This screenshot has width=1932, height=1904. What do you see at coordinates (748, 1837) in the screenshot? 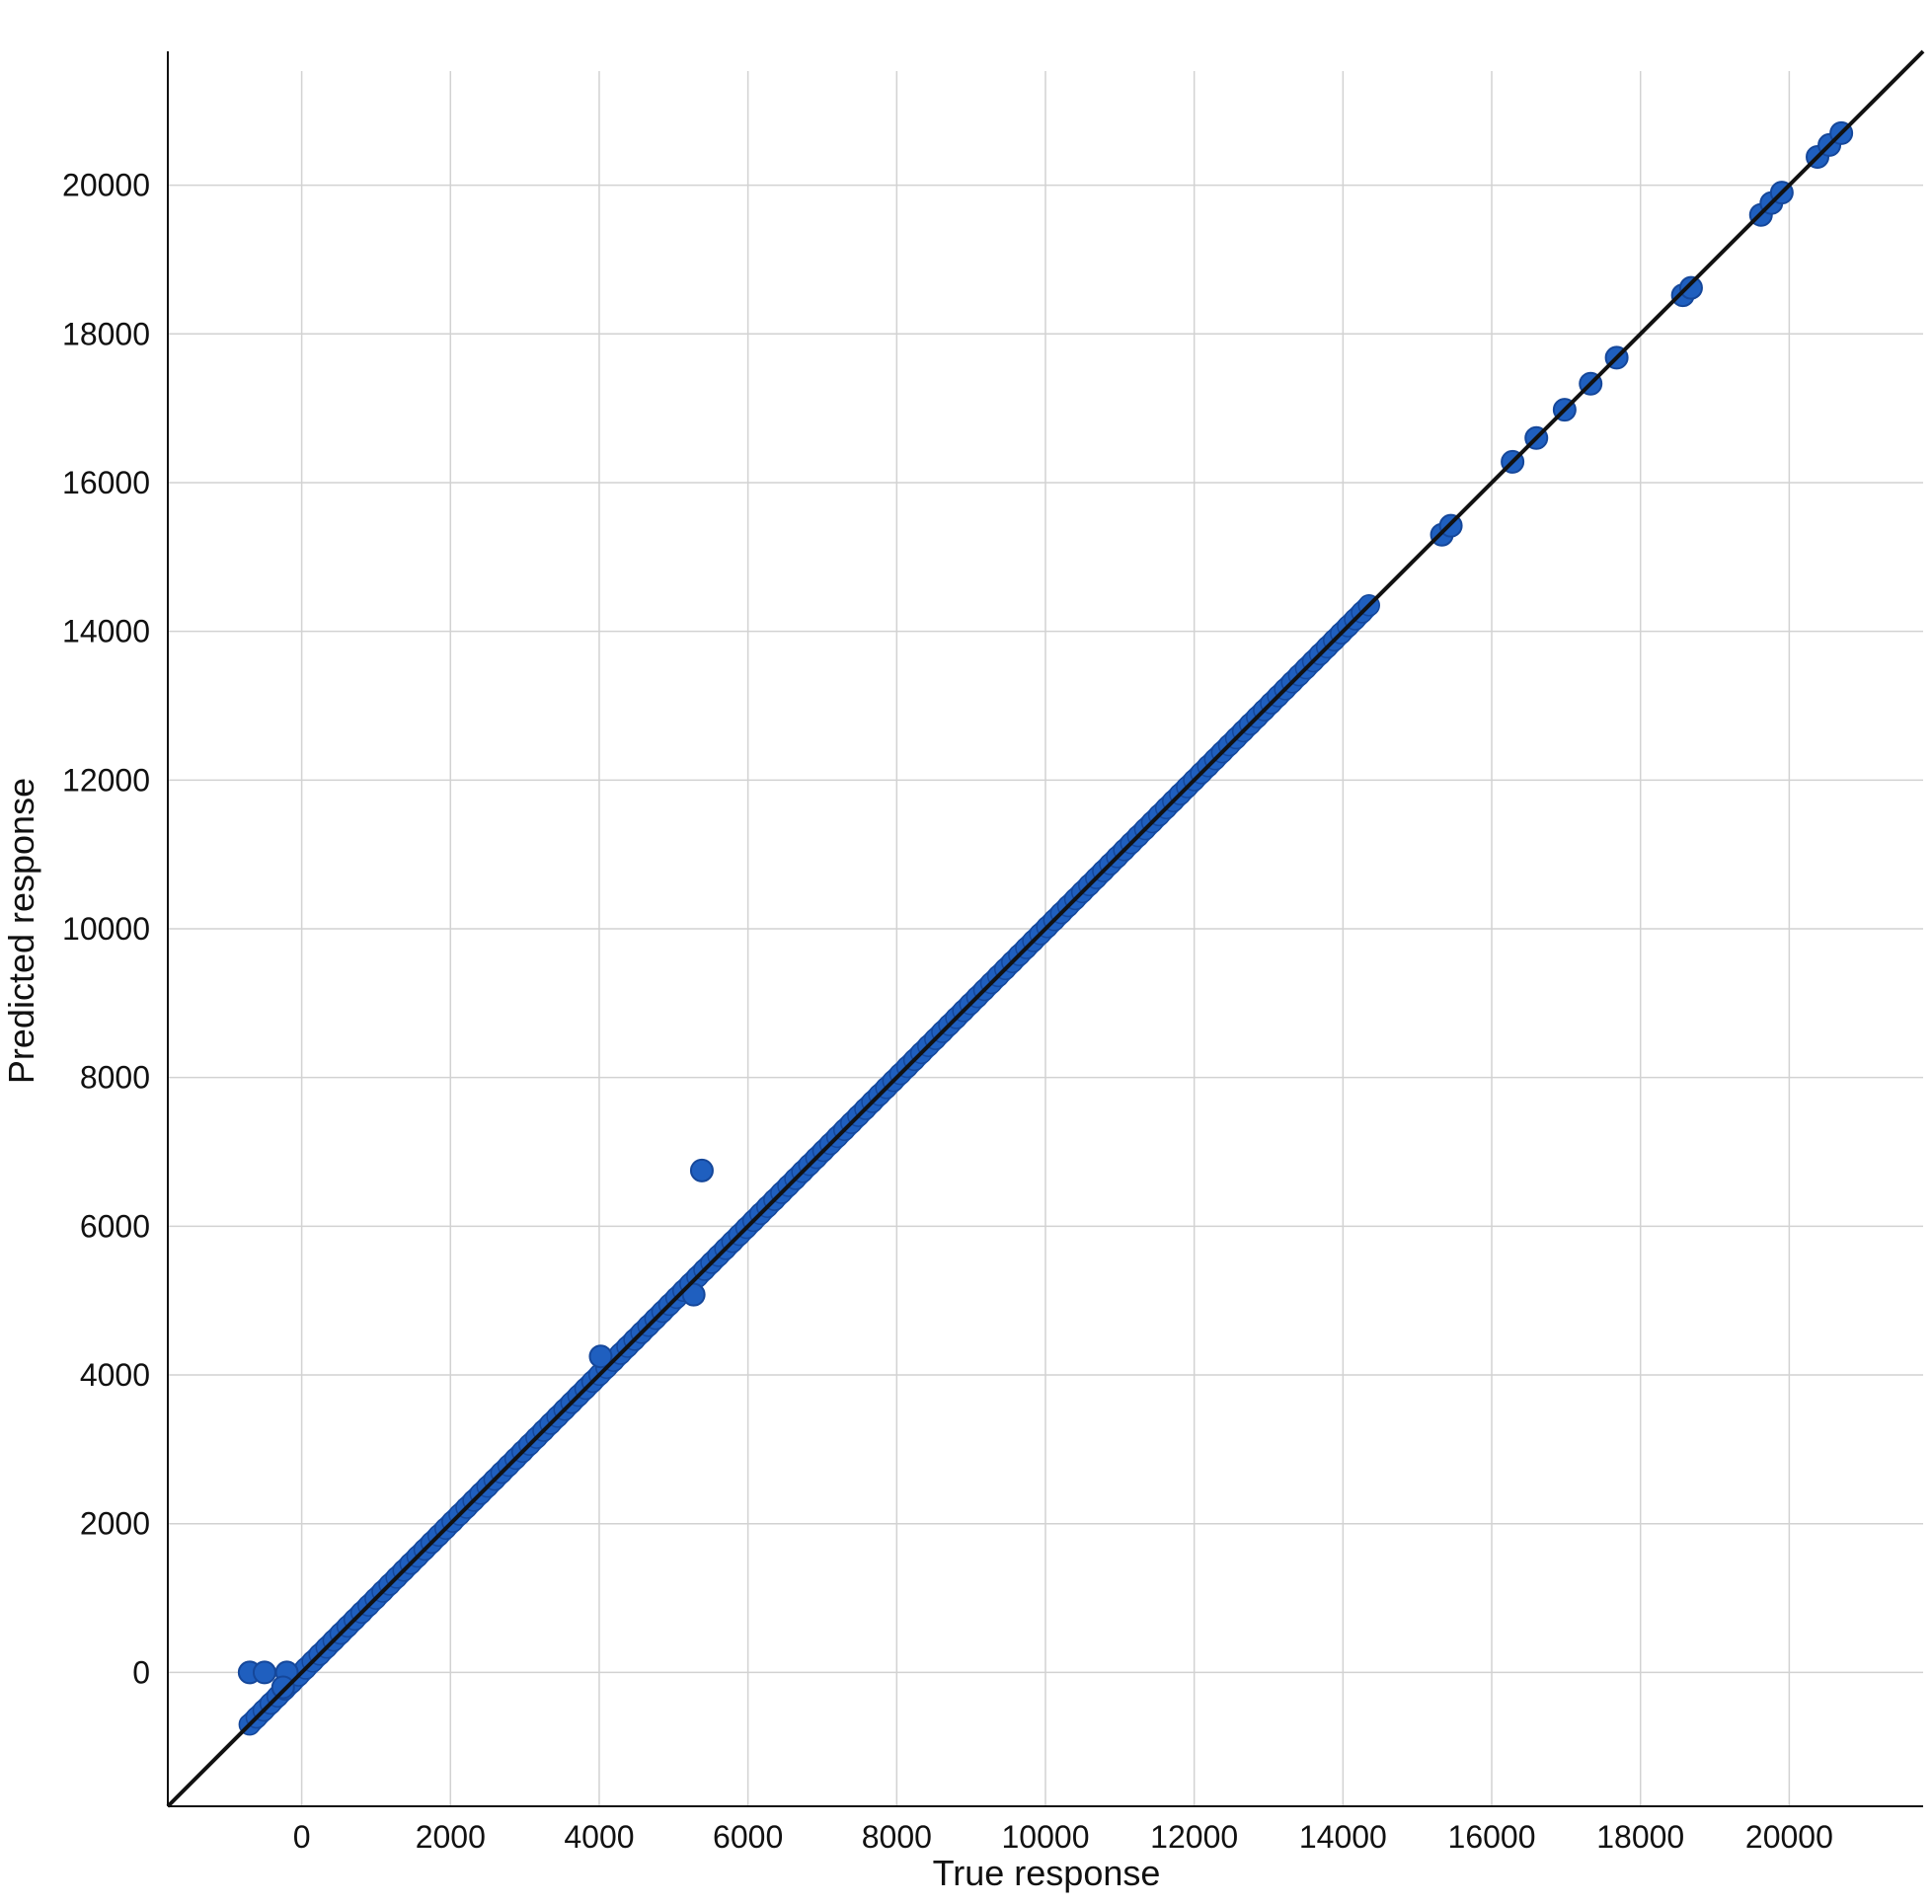
I see `x-tick-label: 6000` at bounding box center [748, 1837].